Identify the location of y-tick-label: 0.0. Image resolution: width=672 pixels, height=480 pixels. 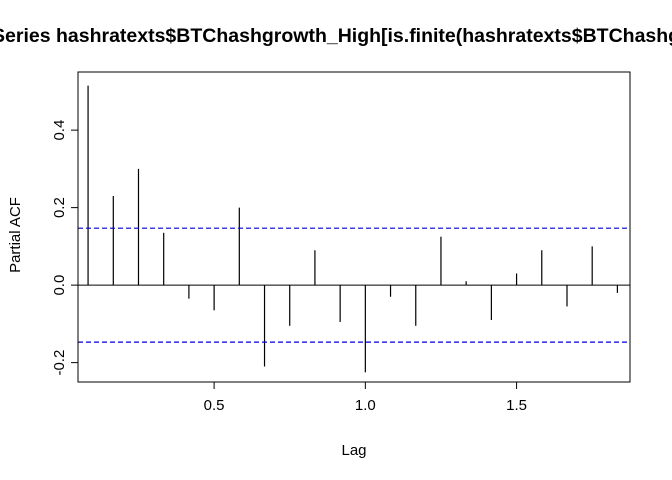
(59, 285).